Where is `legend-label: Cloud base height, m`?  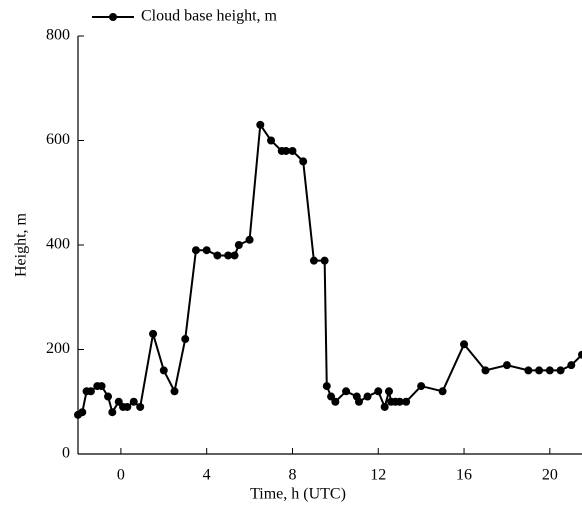 legend-label: Cloud base height, m is located at coordinates (209, 16).